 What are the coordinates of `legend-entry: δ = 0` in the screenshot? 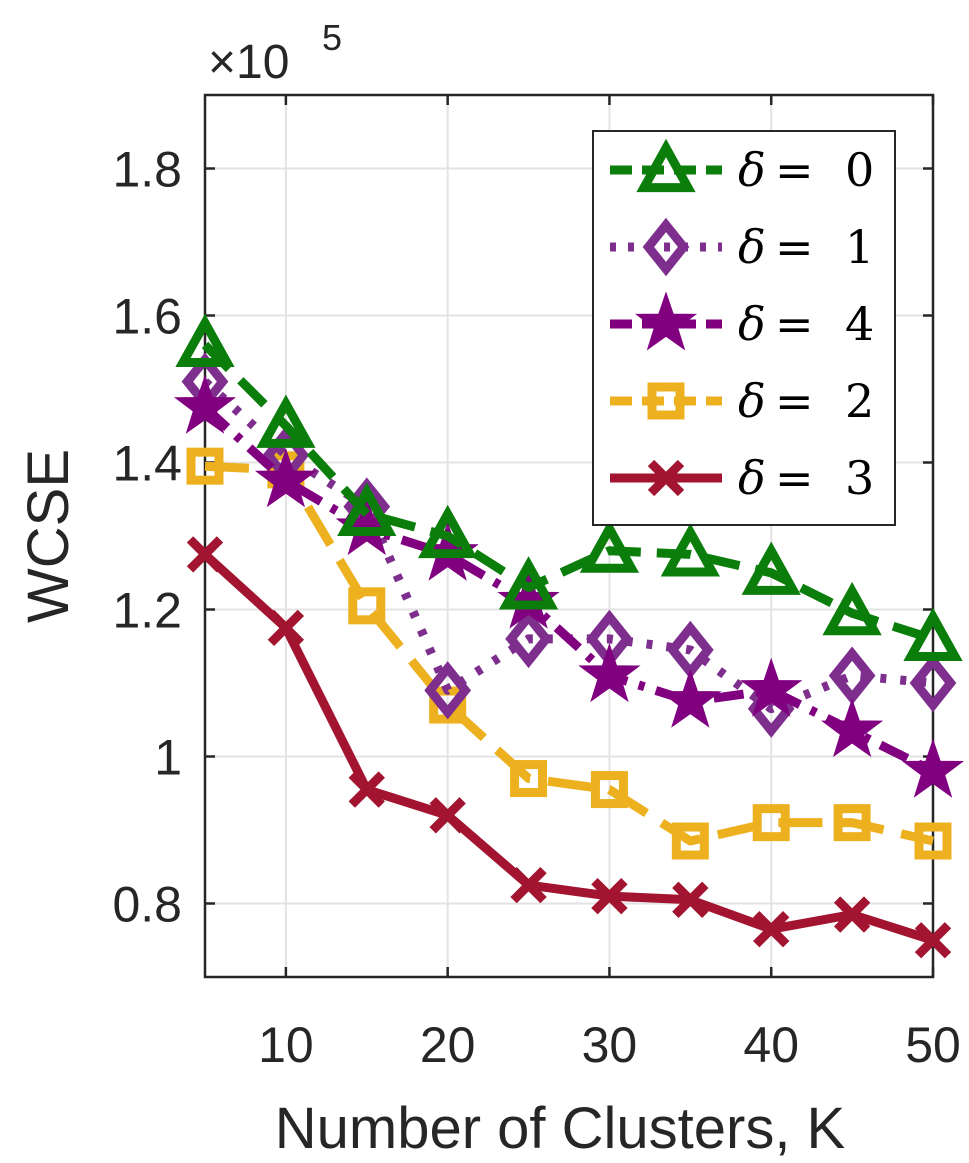 It's located at (742, 167).